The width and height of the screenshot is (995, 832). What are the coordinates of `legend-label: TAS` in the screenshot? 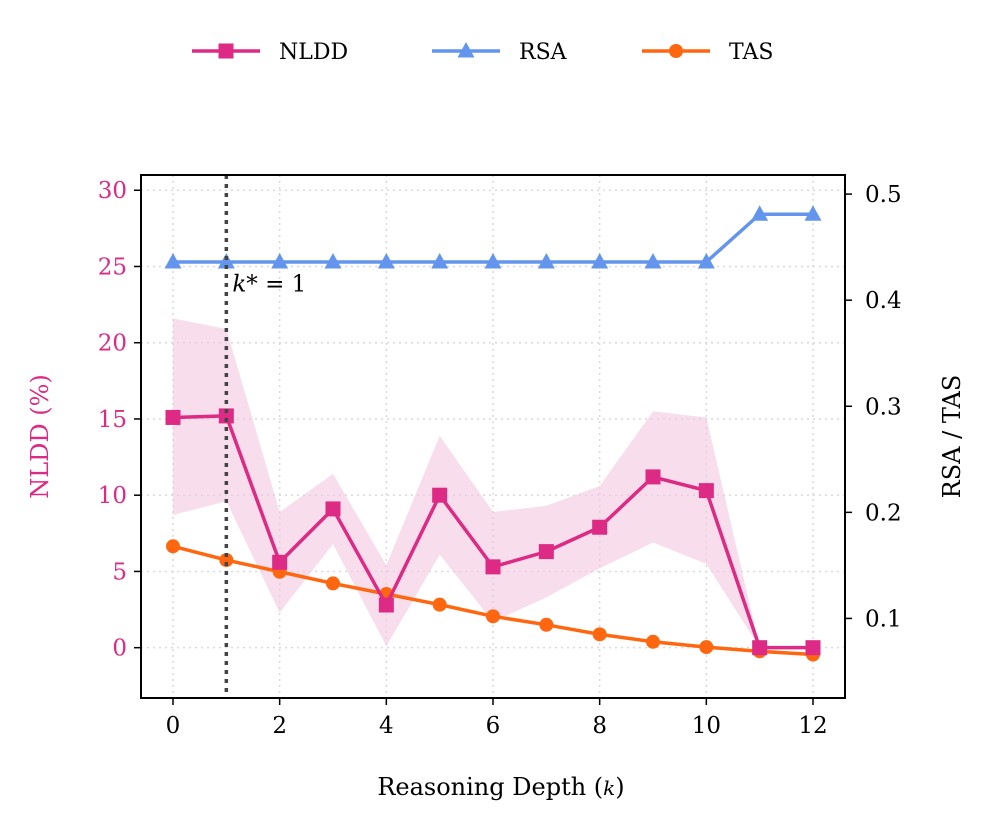 It's located at (751, 52).